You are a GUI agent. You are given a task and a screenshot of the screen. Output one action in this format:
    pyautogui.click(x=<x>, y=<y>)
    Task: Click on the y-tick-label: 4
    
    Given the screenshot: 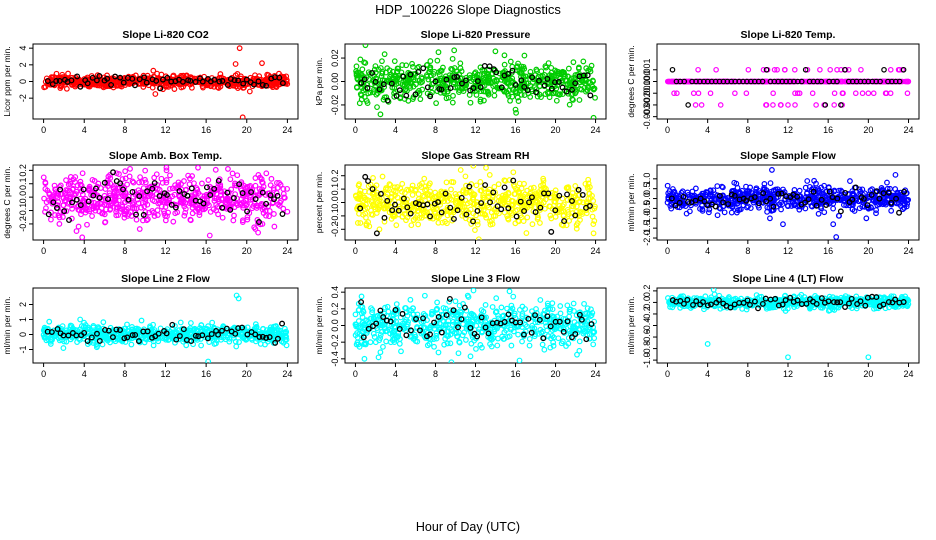 What is the action you would take?
    pyautogui.click(x=23, y=48)
    